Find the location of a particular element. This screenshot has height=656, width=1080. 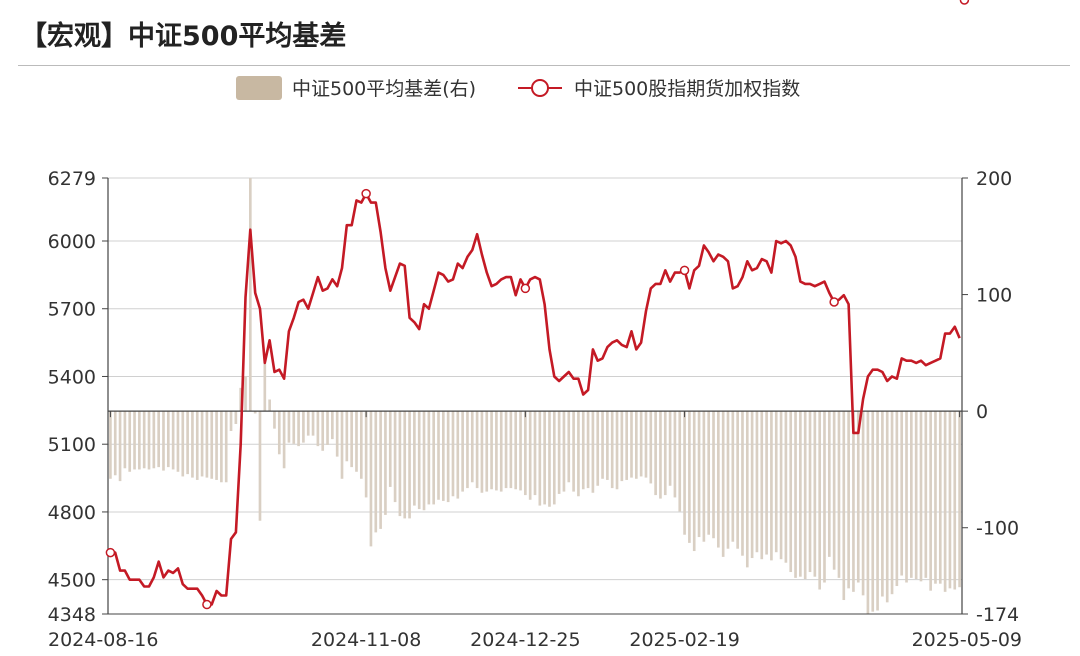

left-tick-label: 5400 is located at coordinates (72, 377).